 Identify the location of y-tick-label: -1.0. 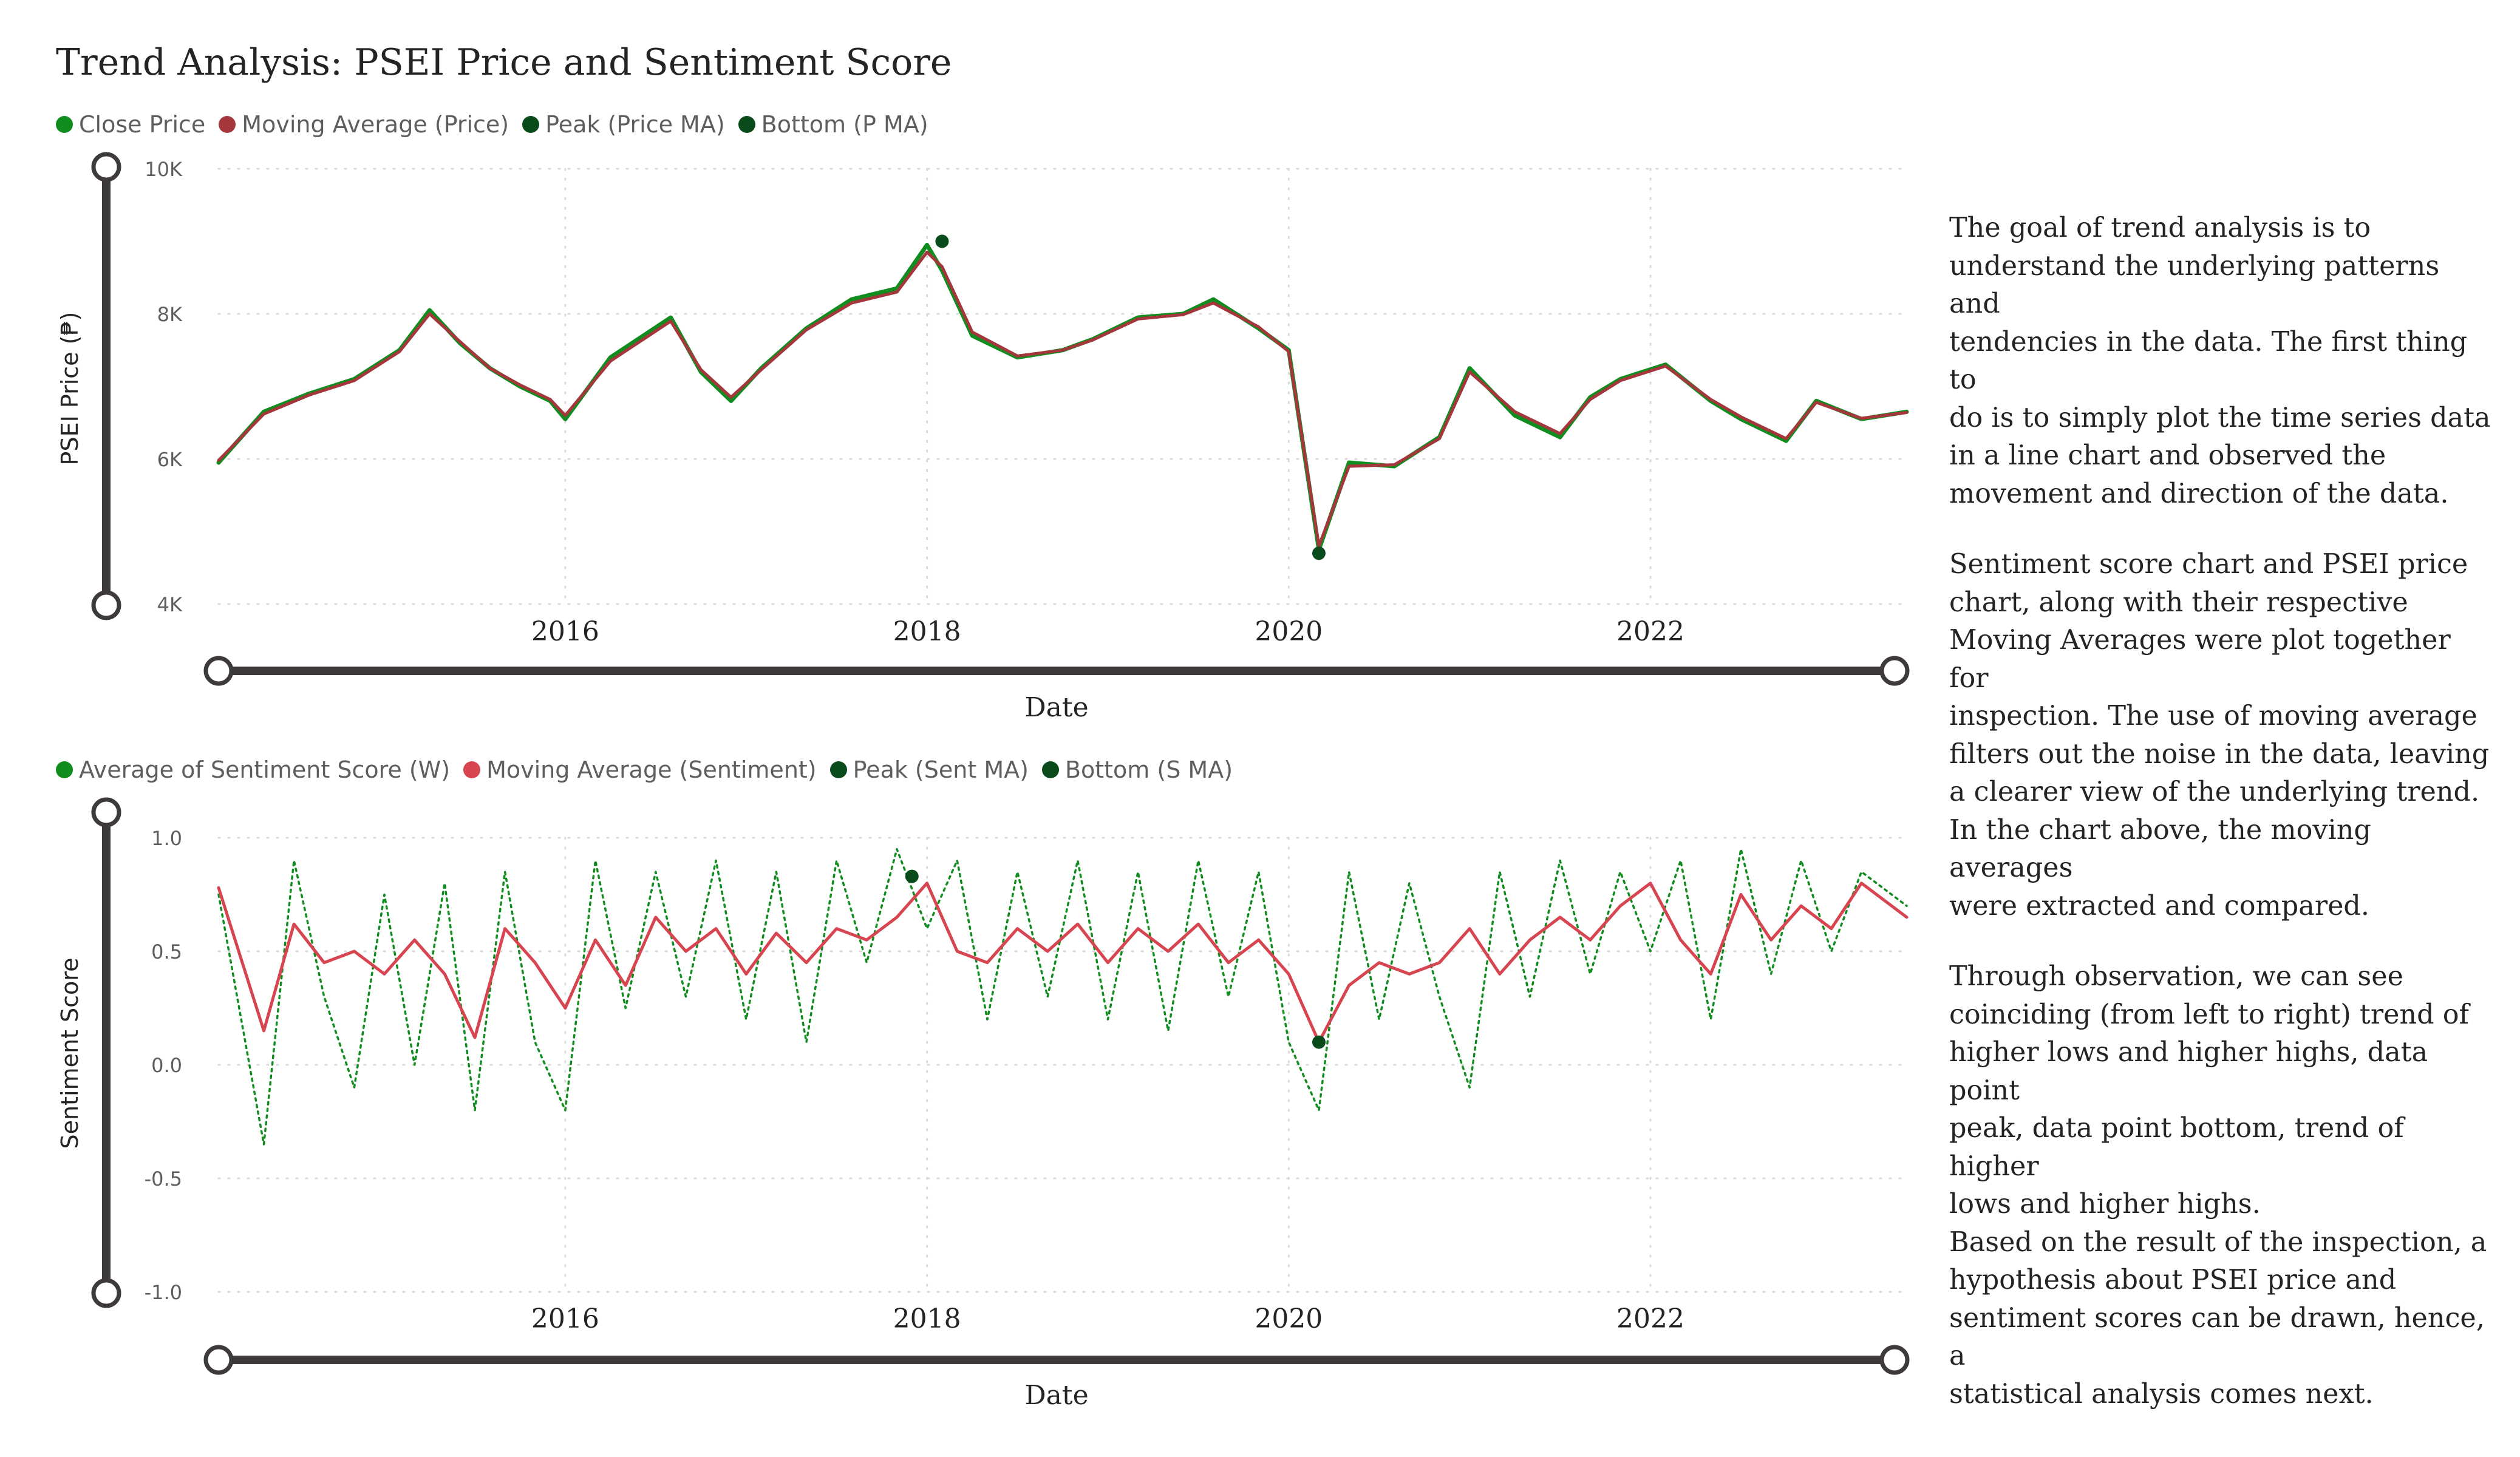
(163, 1292).